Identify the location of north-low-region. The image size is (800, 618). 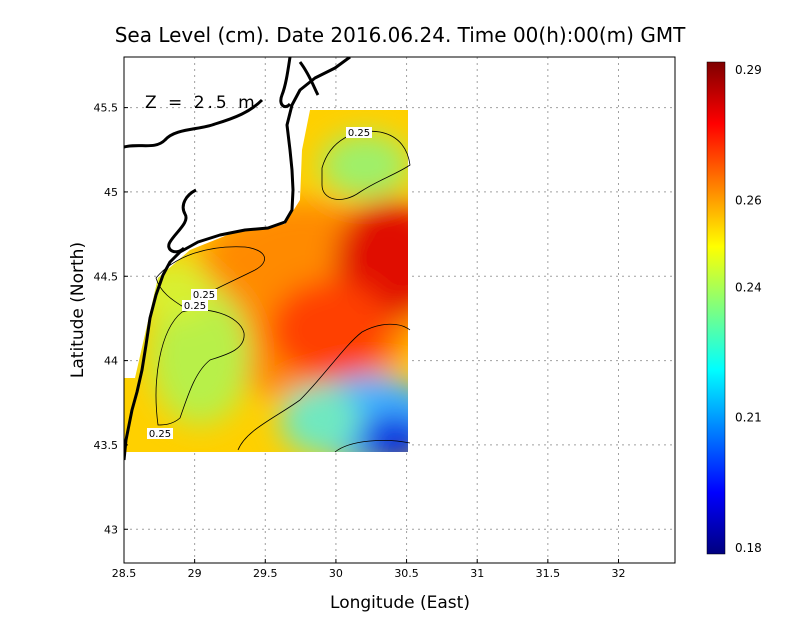
(364, 165).